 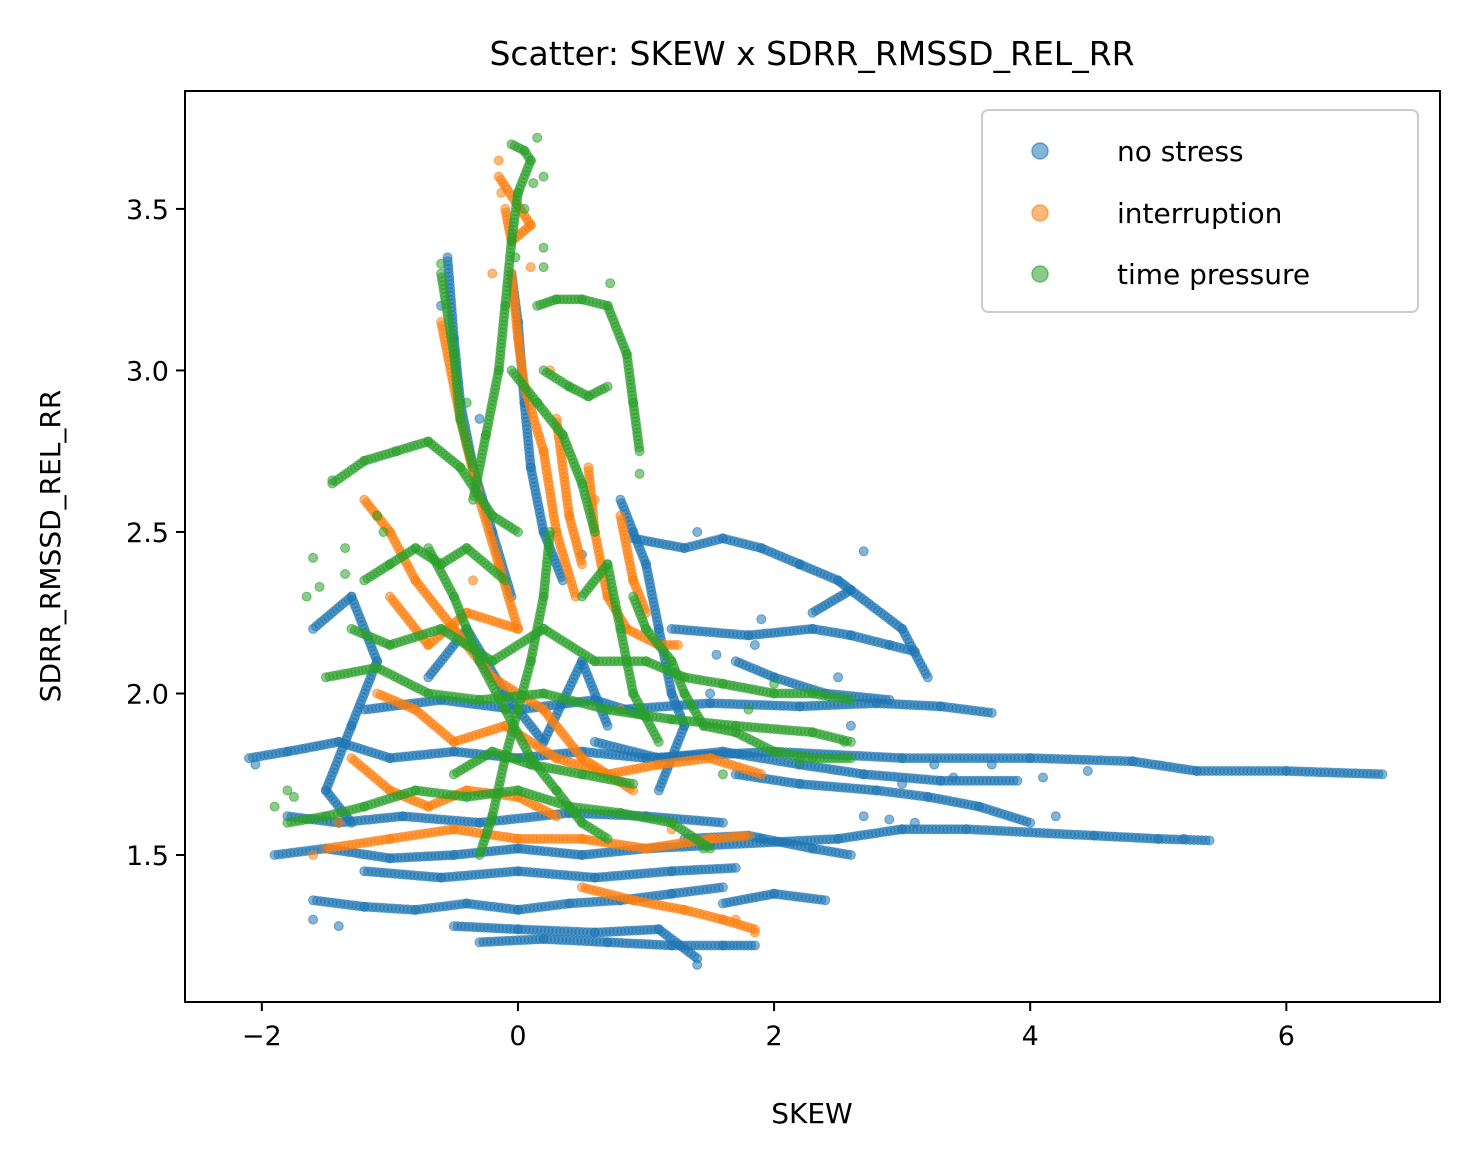 What do you see at coordinates (262, 1036) in the screenshot?
I see `x-tick-label: −2` at bounding box center [262, 1036].